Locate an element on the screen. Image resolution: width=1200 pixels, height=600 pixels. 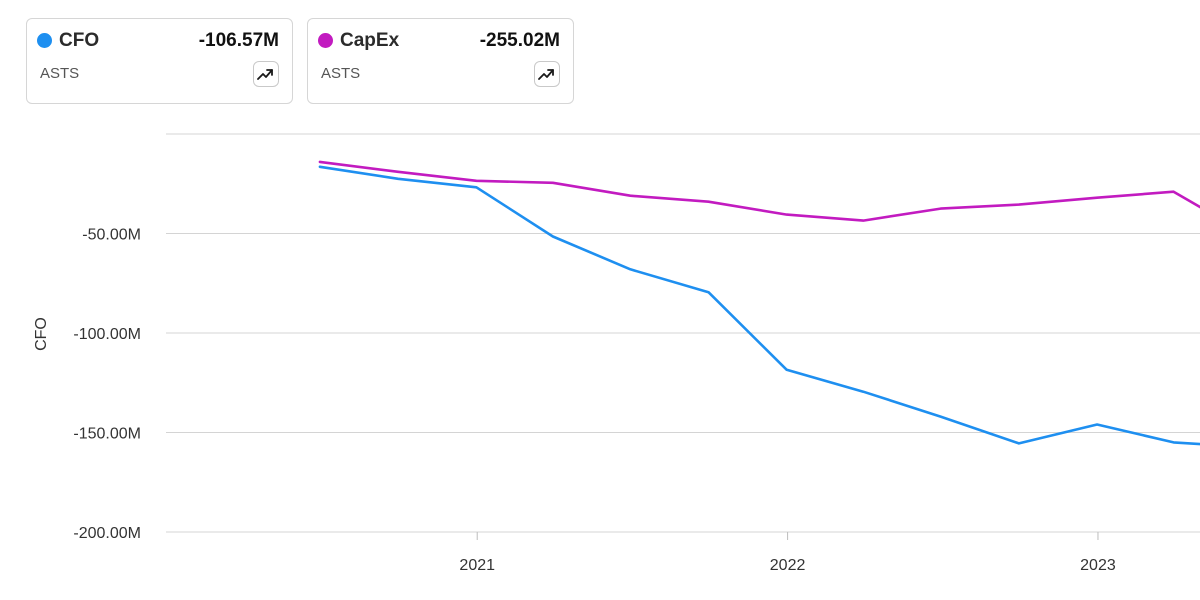
cfo-series-dot is located at coordinates (44, 40).